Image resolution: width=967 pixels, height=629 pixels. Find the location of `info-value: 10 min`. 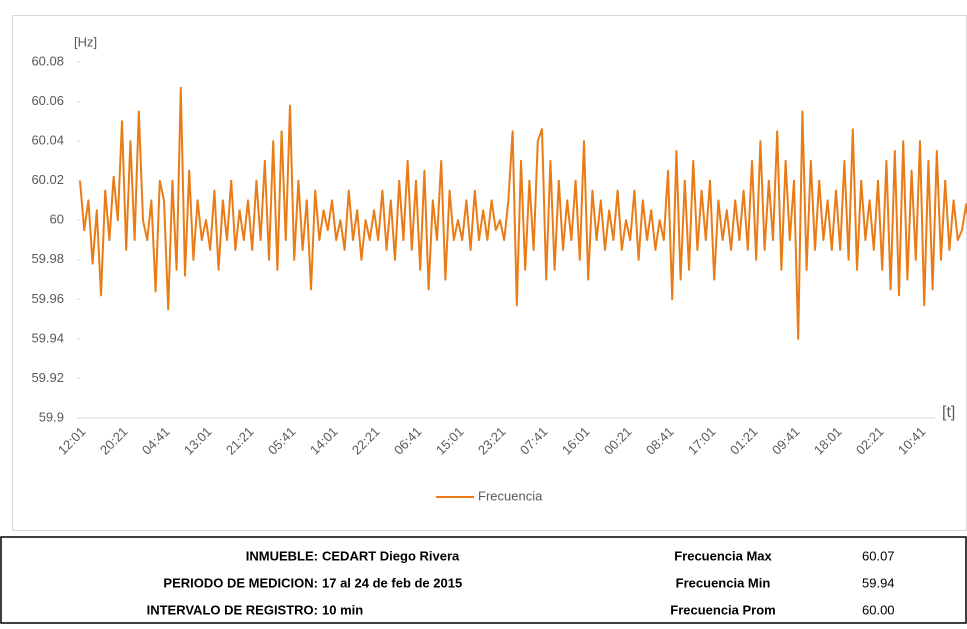

info-value: 10 min is located at coordinates (342, 609).